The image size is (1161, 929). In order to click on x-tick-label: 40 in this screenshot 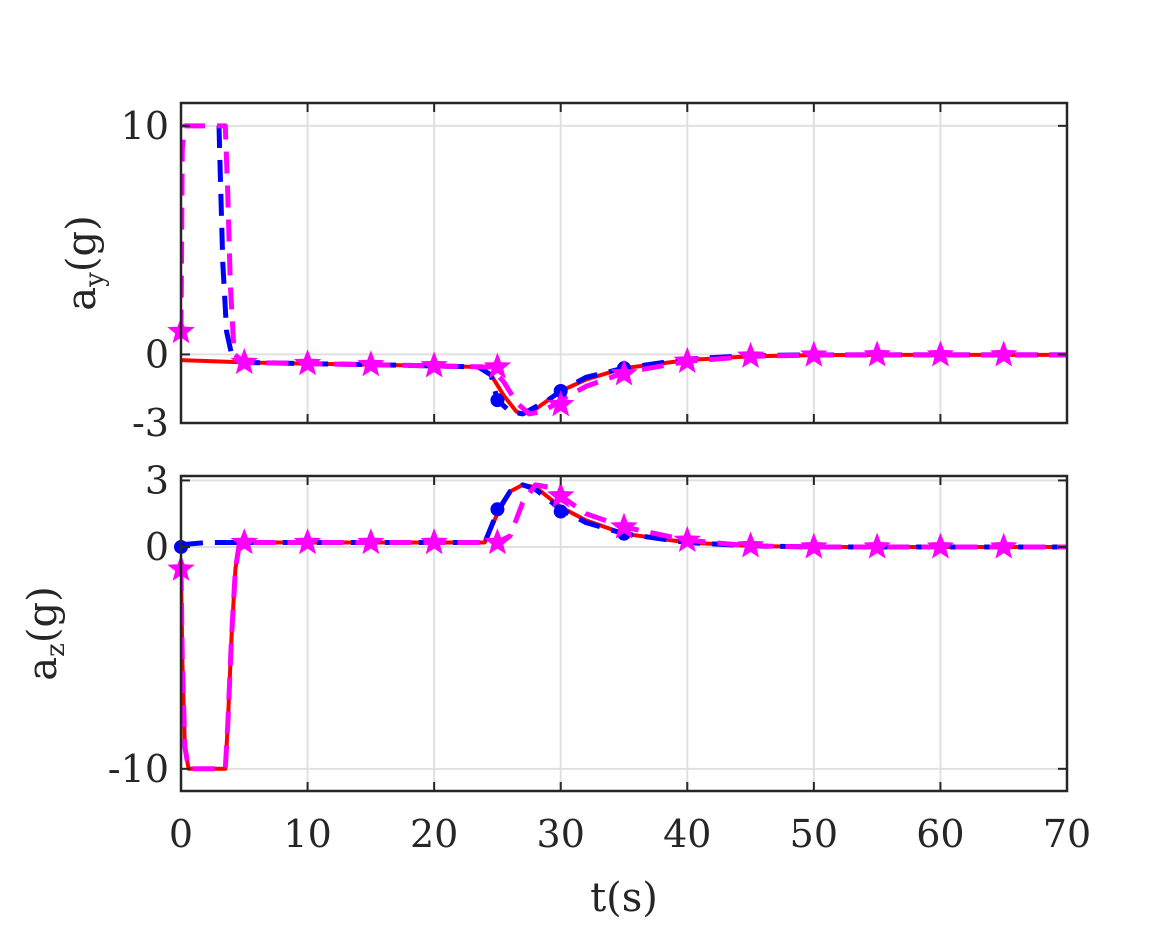, I will do `click(687, 834)`.